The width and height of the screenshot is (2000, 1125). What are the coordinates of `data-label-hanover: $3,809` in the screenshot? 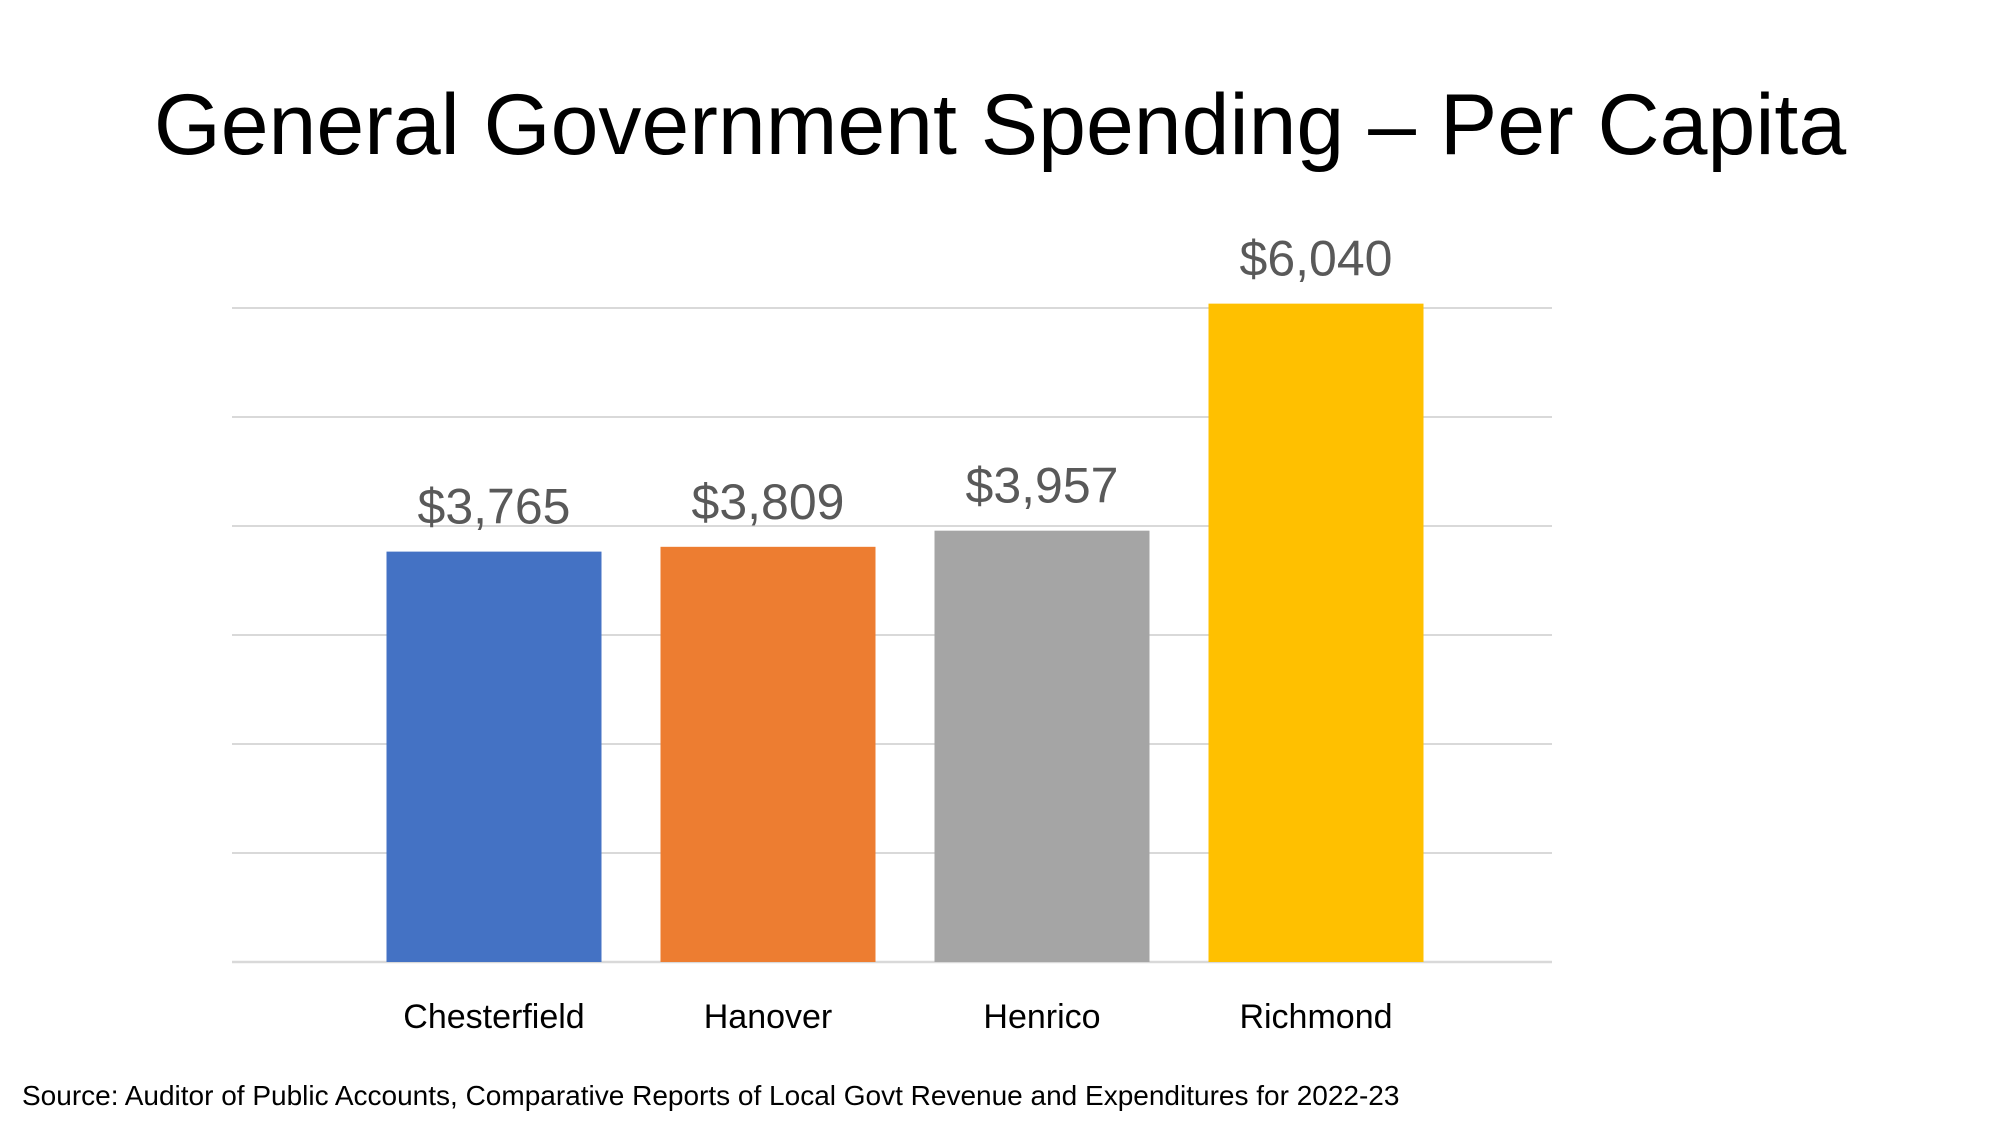 It's located at (768, 502).